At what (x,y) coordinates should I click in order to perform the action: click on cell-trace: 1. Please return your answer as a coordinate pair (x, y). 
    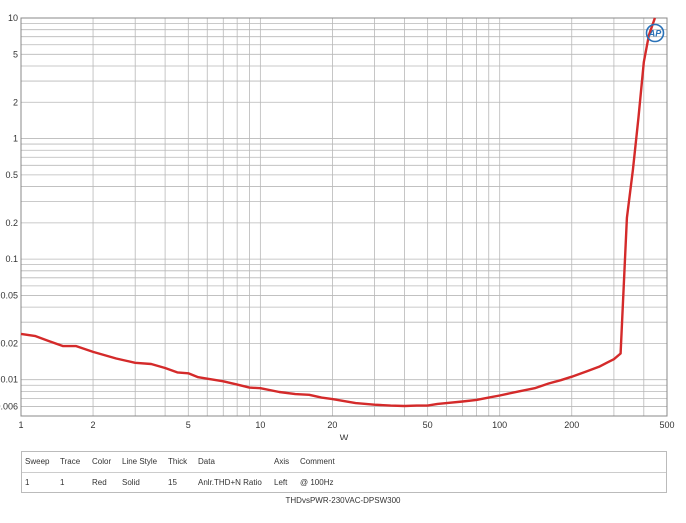
    Looking at the image, I should click on (62, 482).